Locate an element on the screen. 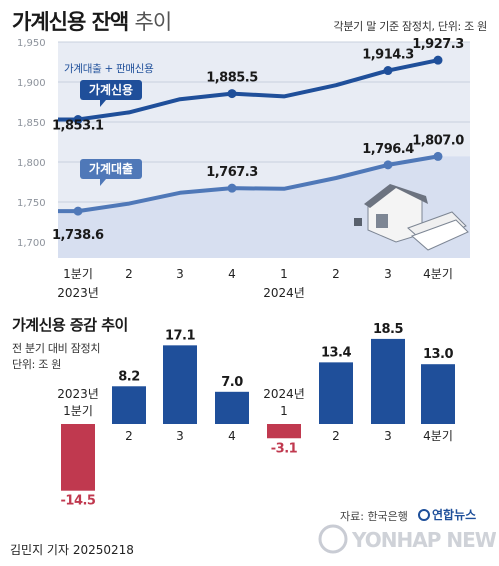 The width and height of the screenshot is (499, 566). title-light: 추이 is located at coordinates (153, 22).